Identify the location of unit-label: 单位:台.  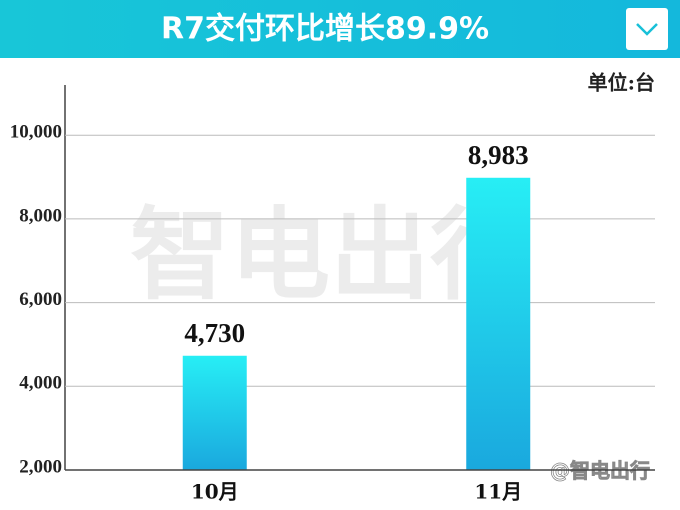
(621, 83).